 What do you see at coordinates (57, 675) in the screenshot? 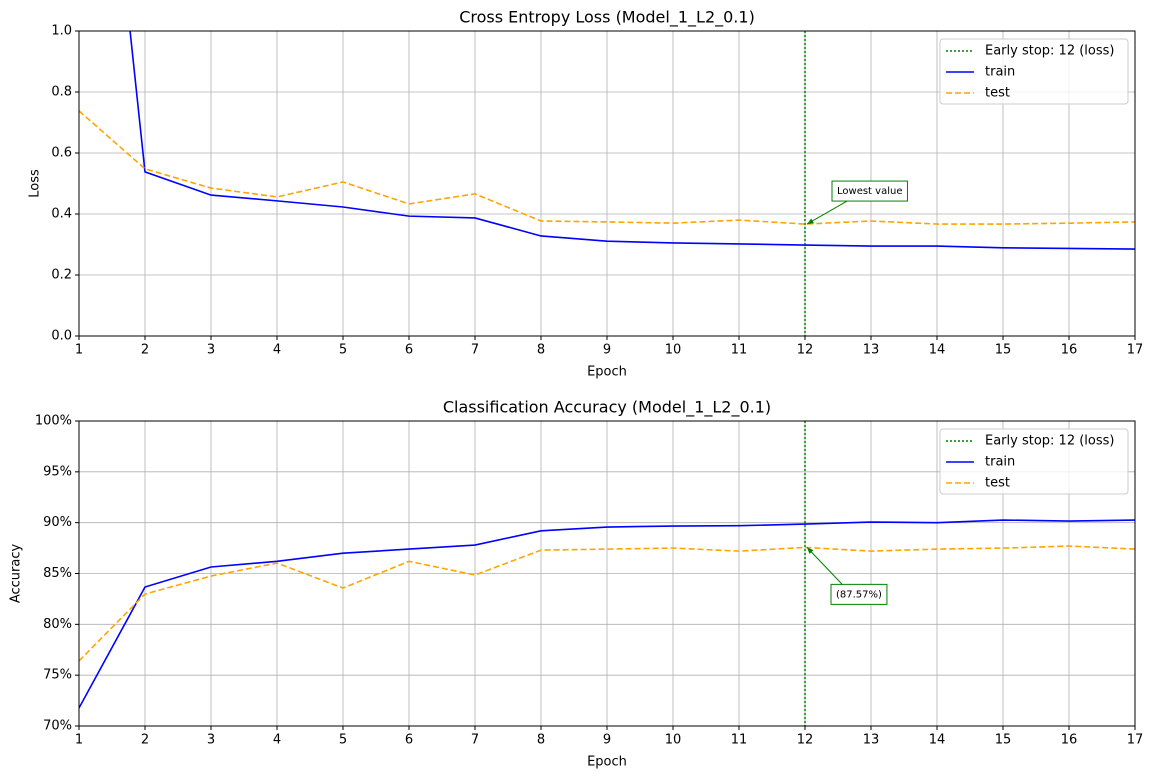
I see `y-tick-label: 75%` at bounding box center [57, 675].